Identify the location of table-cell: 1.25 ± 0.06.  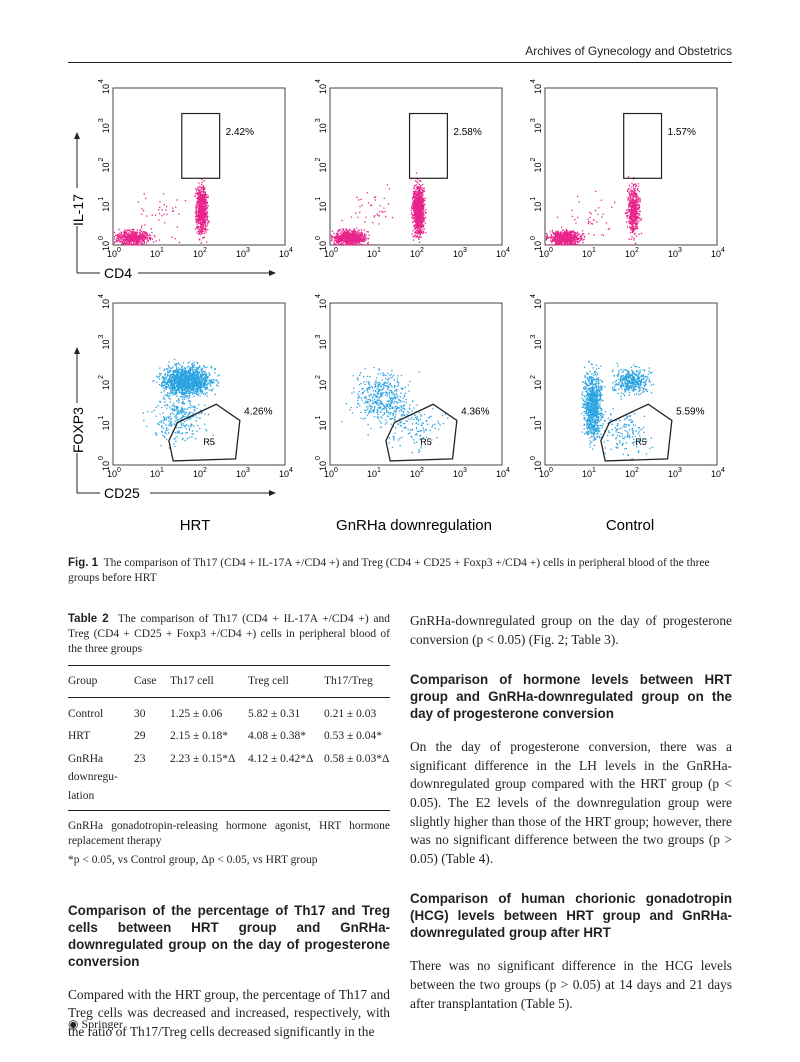
(196, 713).